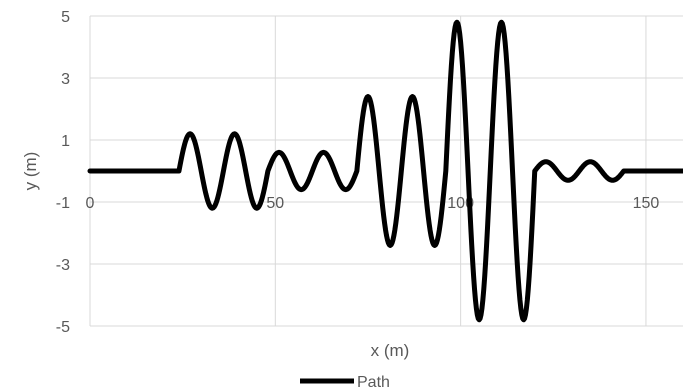 The image size is (683, 392). What do you see at coordinates (373, 203) in the screenshot?
I see `x-tick-labels: 0 50 100 150` at bounding box center [373, 203].